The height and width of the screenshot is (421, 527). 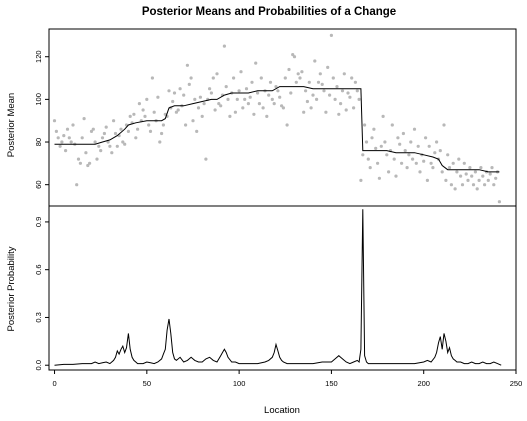 I want to click on bottom-ytick-label: 0.6, so click(x=38, y=269).